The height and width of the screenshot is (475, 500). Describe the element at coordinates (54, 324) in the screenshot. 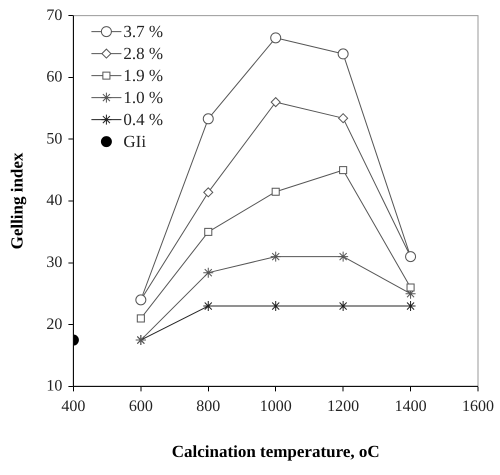

I see `y-tick-label: 20` at that location.